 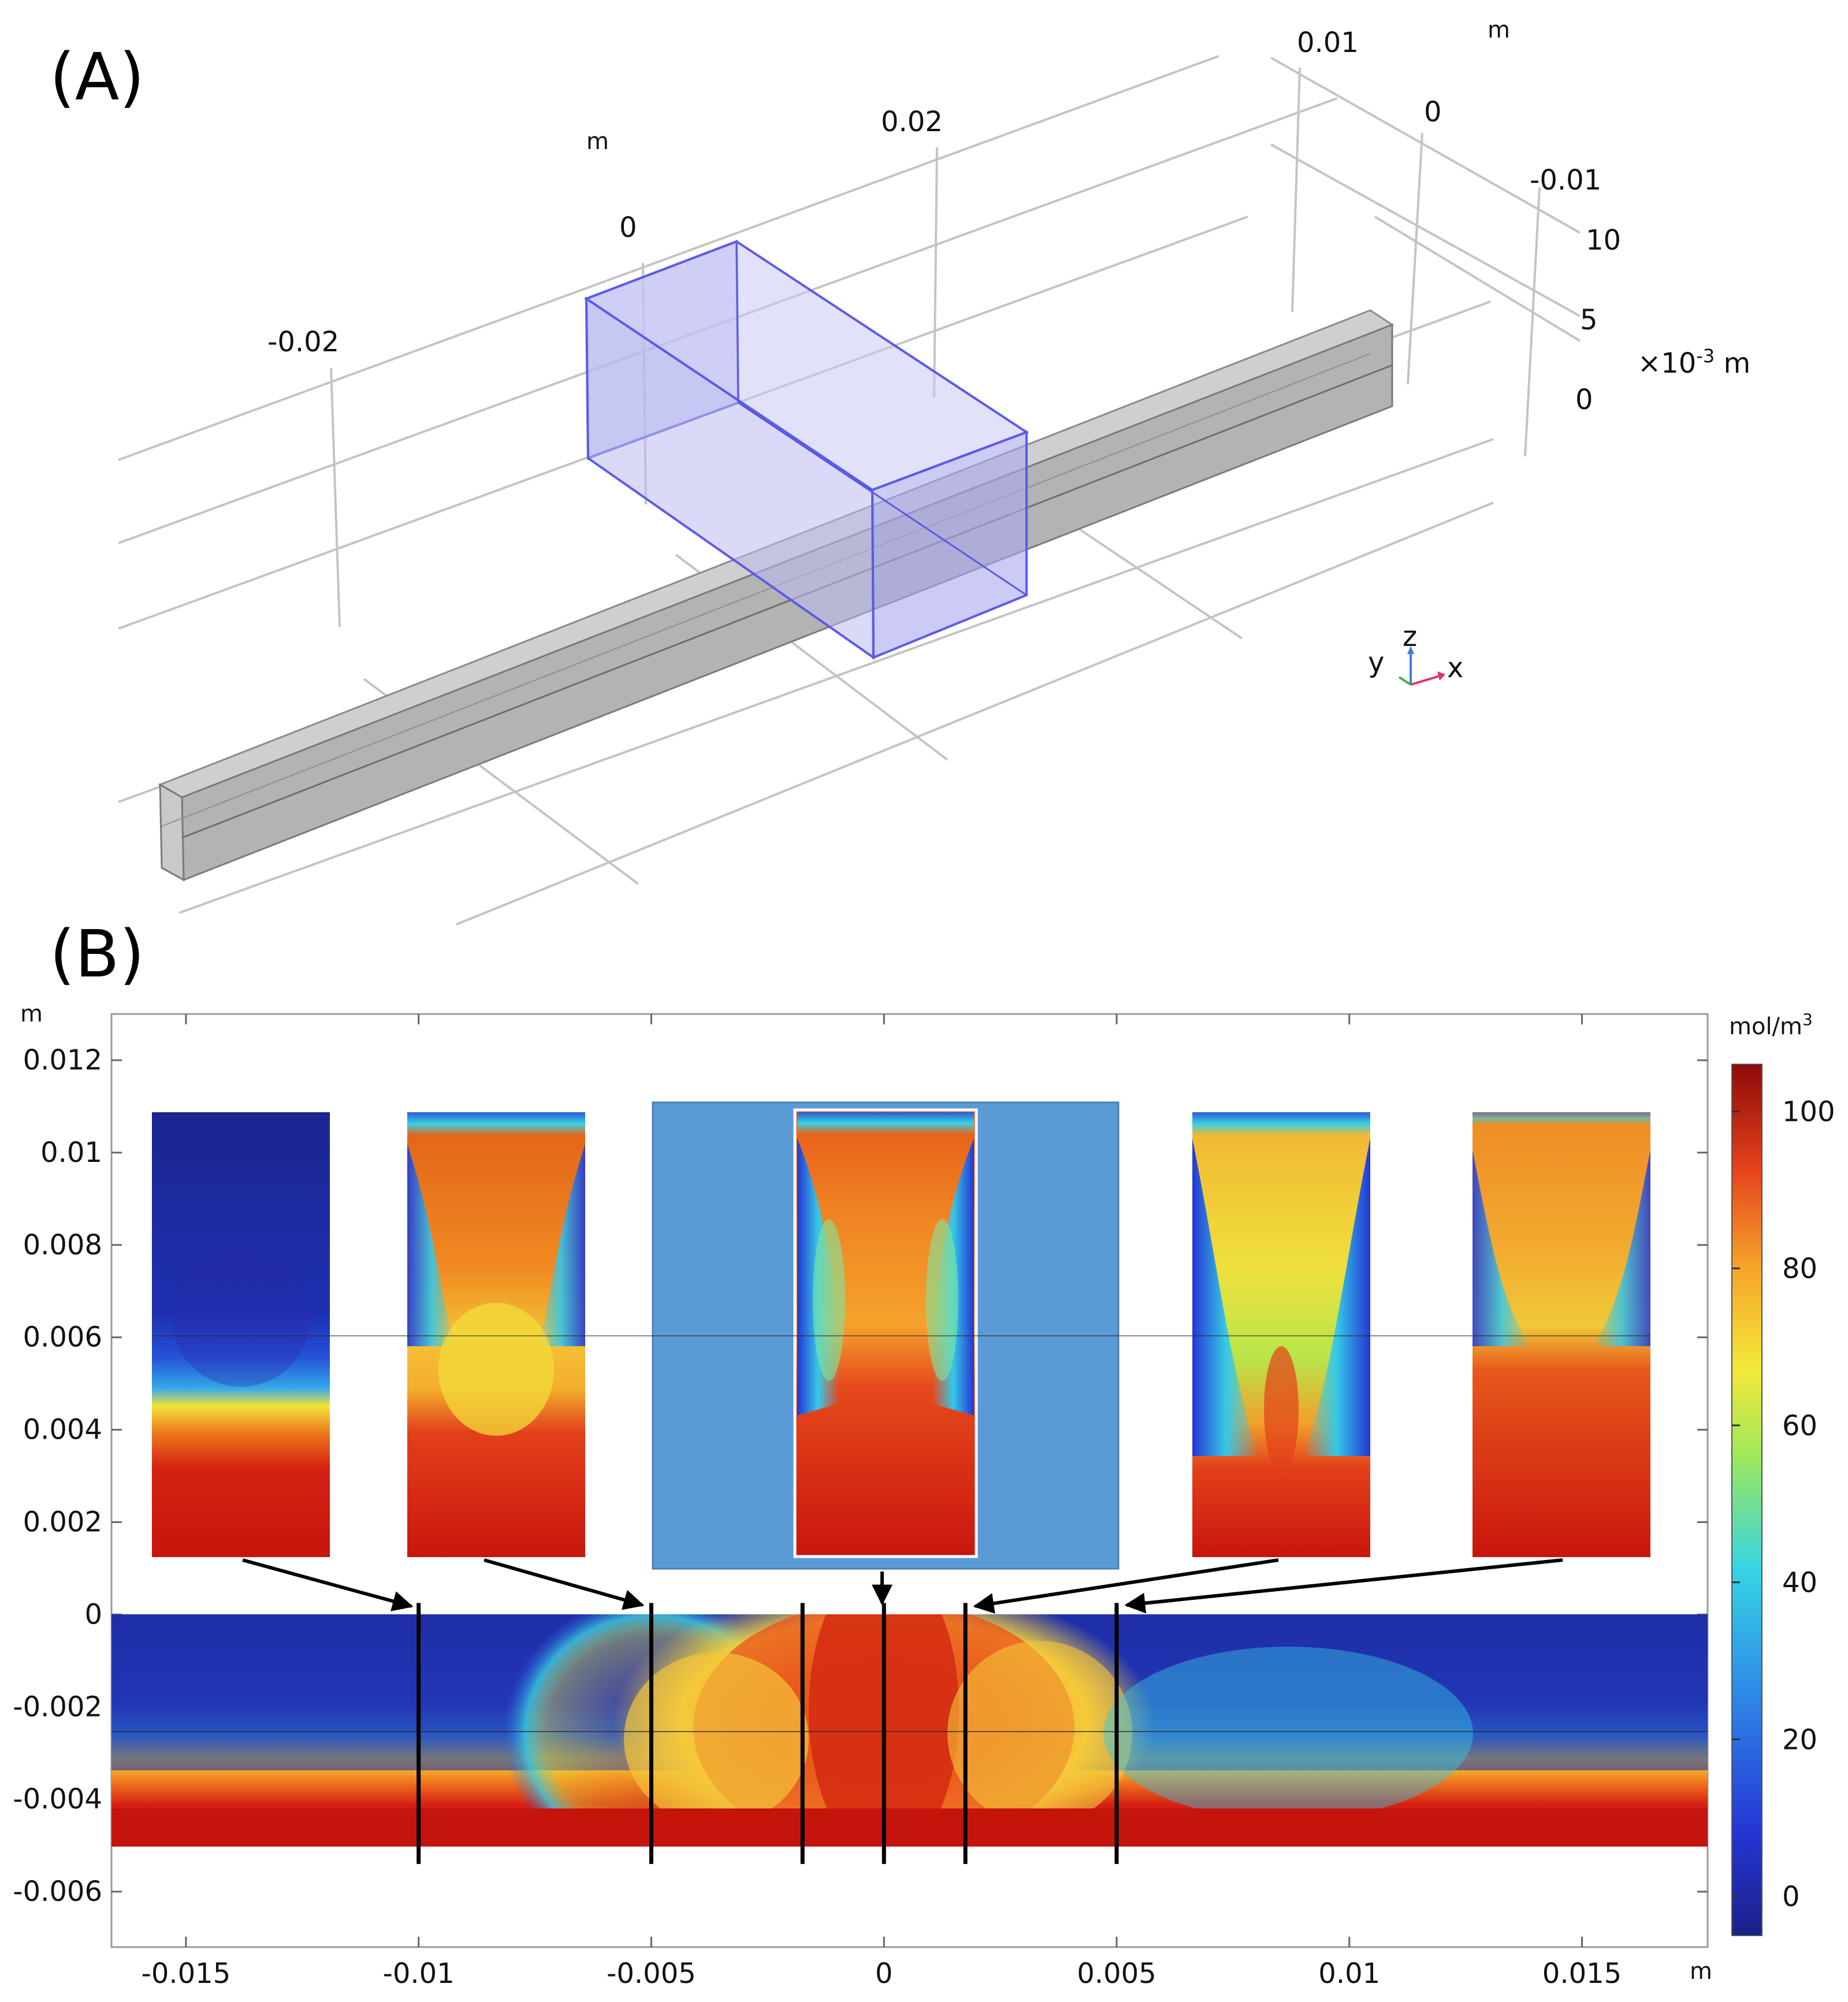 What do you see at coordinates (419, 1974) in the screenshot?
I see `x-tick-label: -0.01` at bounding box center [419, 1974].